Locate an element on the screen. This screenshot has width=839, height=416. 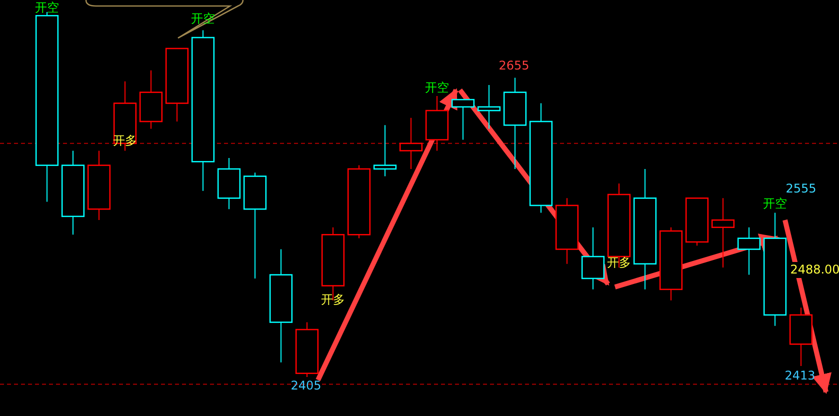
annotation: 2655 is located at coordinates (514, 65).